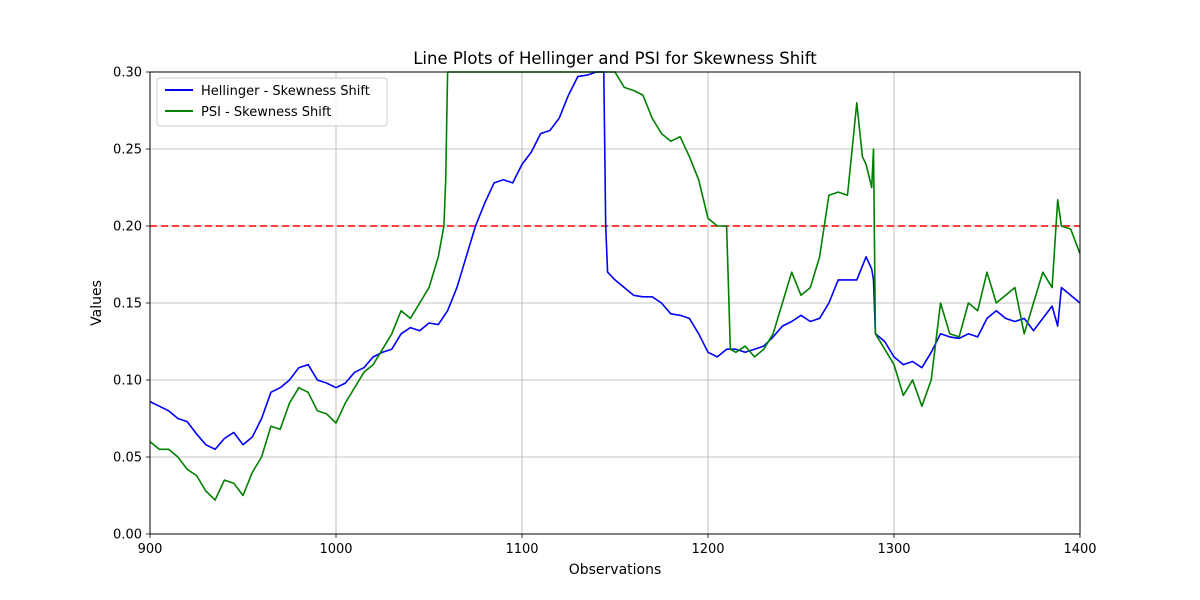 Image resolution: width=1200 pixels, height=600 pixels. Describe the element at coordinates (127, 150) in the screenshot. I see `y-tick-label: 0.25` at that location.